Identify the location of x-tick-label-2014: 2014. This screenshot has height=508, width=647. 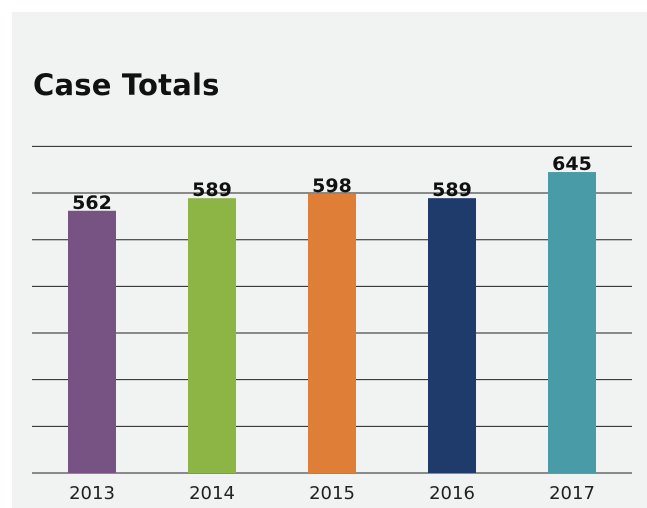
(212, 493).